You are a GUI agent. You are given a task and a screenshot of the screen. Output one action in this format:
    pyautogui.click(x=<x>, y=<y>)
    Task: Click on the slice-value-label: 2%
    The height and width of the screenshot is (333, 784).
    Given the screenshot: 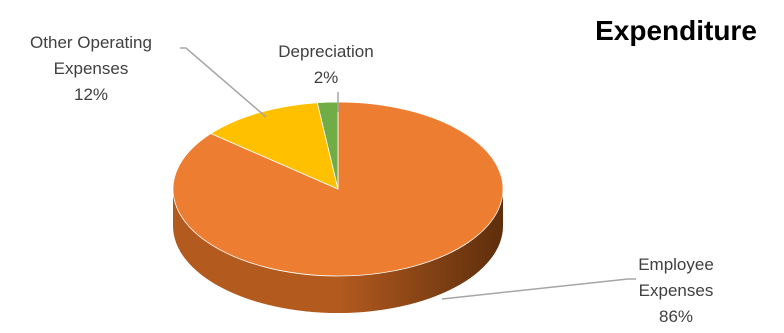 What is the action you would take?
    pyautogui.click(x=326, y=77)
    